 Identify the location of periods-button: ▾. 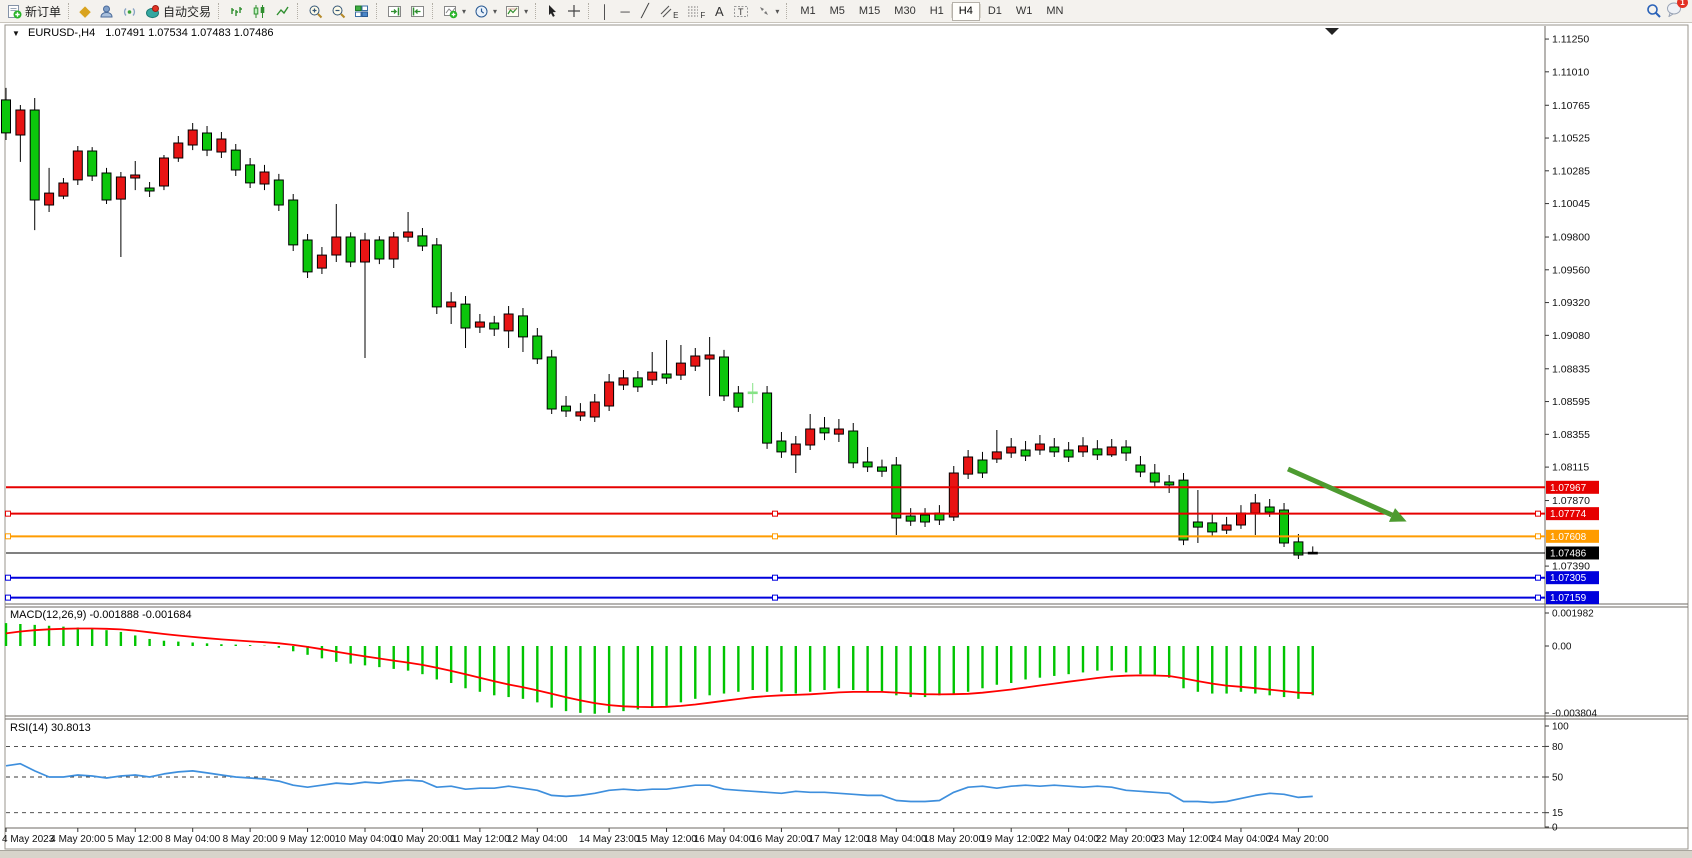
(485, 11).